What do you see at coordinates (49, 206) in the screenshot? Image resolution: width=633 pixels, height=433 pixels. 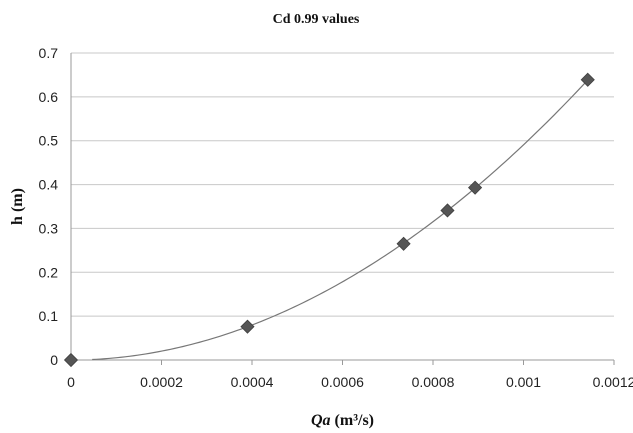 I see `y-tick-labels: 0 0.1 0.2 0.3 0.4 0.5 0.6 0.7` at bounding box center [49, 206].